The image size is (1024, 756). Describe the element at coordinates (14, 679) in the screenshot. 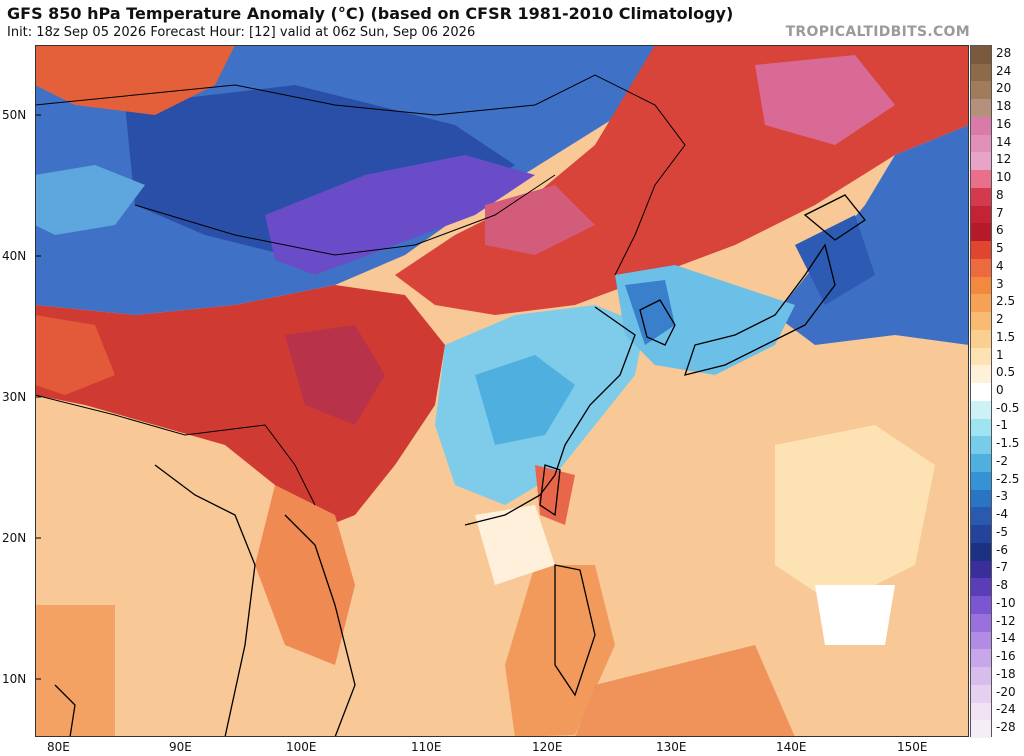

I see `lat-label-10n: 10N` at that location.